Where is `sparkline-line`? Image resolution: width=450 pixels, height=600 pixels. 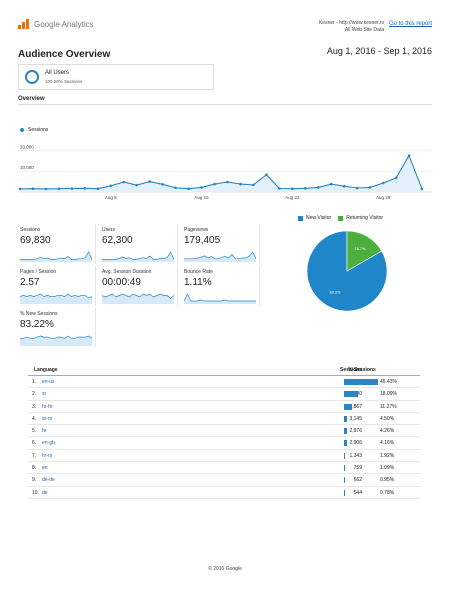
sparkline-line is located at coordinates (56, 337).